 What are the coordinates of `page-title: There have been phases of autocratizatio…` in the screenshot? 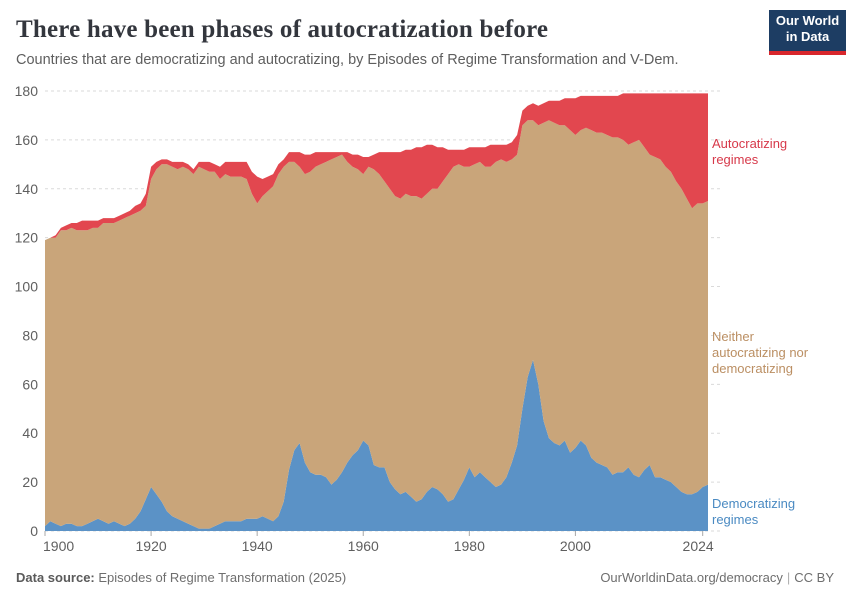 It's located at (282, 29).